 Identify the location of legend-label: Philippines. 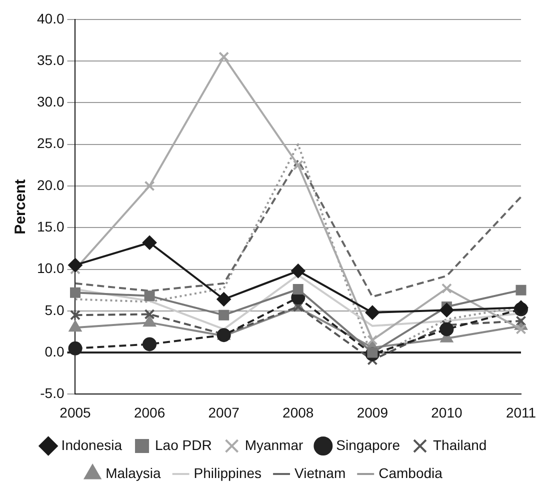
(228, 472).